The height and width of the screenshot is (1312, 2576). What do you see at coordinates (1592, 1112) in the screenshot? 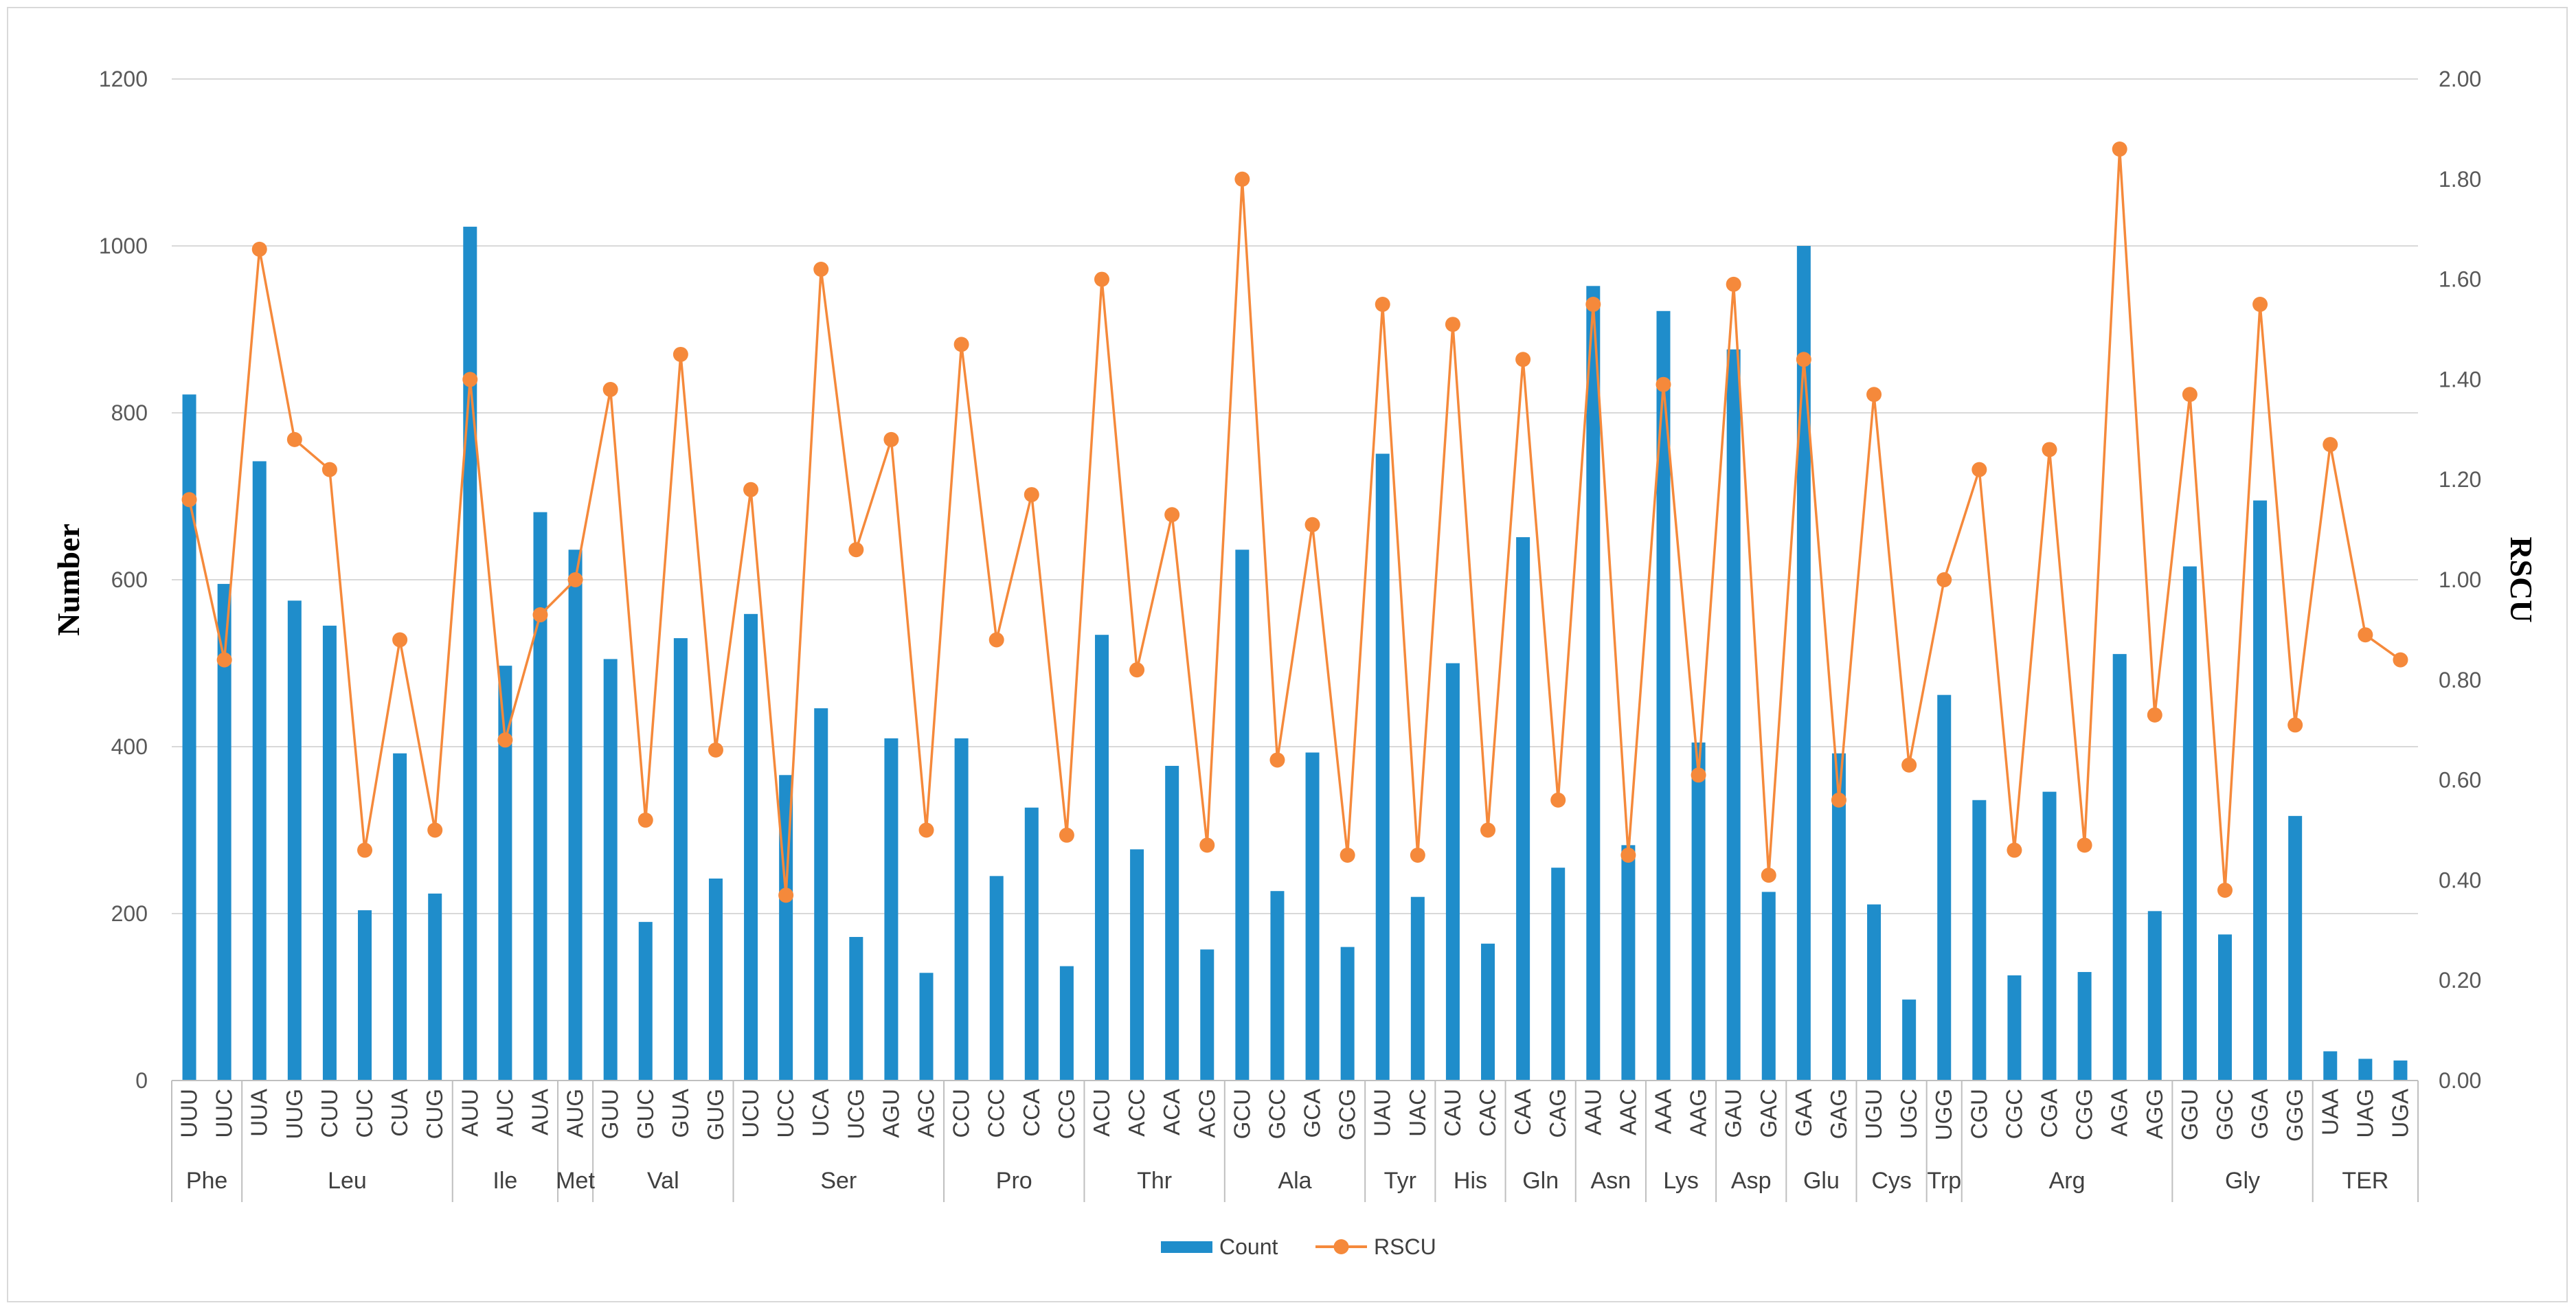
I see `codon-label: AAU` at bounding box center [1592, 1112].